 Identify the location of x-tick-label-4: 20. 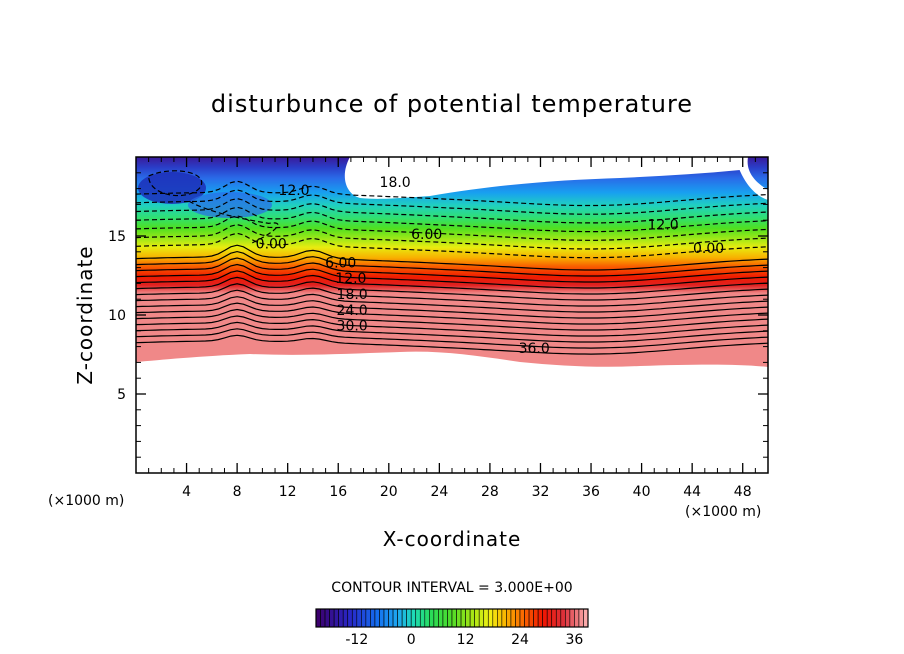
(389, 492).